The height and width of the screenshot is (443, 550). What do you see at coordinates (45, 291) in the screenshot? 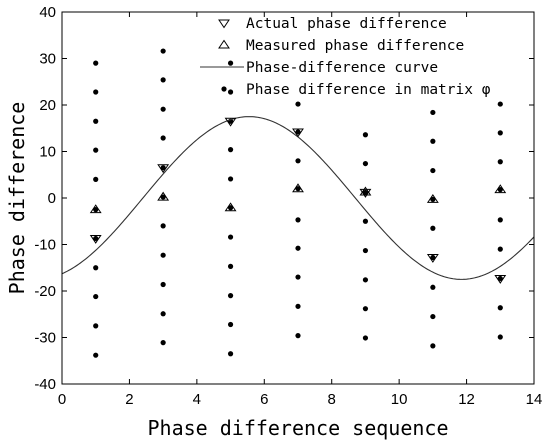
I see `y-tick-label: -20` at bounding box center [45, 291].